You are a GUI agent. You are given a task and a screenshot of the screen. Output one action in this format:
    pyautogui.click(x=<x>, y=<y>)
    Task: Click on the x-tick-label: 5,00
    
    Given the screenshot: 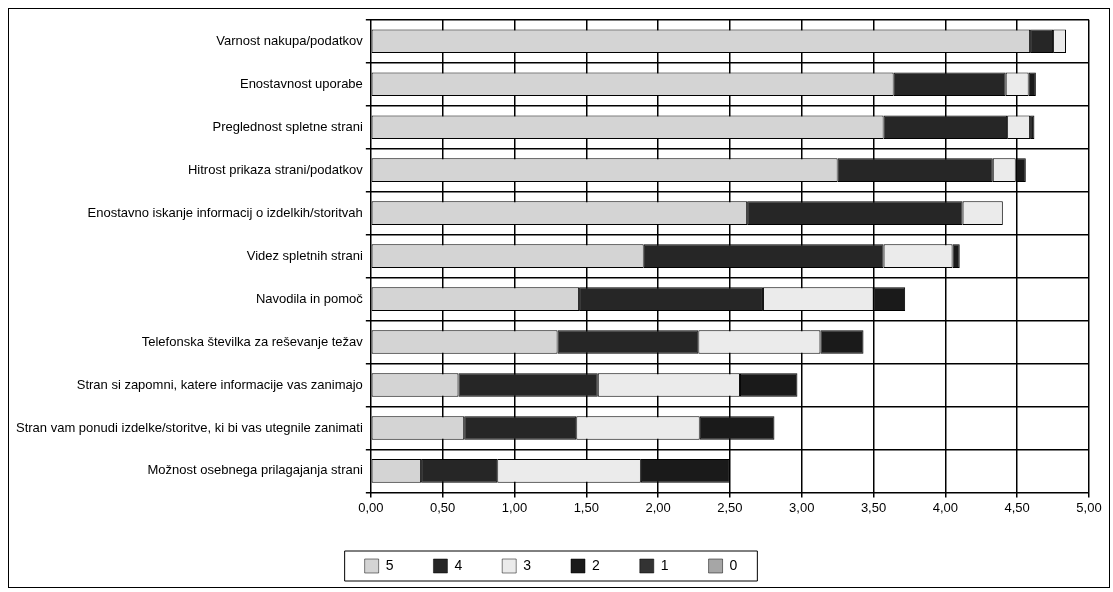 What is the action you would take?
    pyautogui.click(x=1089, y=507)
    